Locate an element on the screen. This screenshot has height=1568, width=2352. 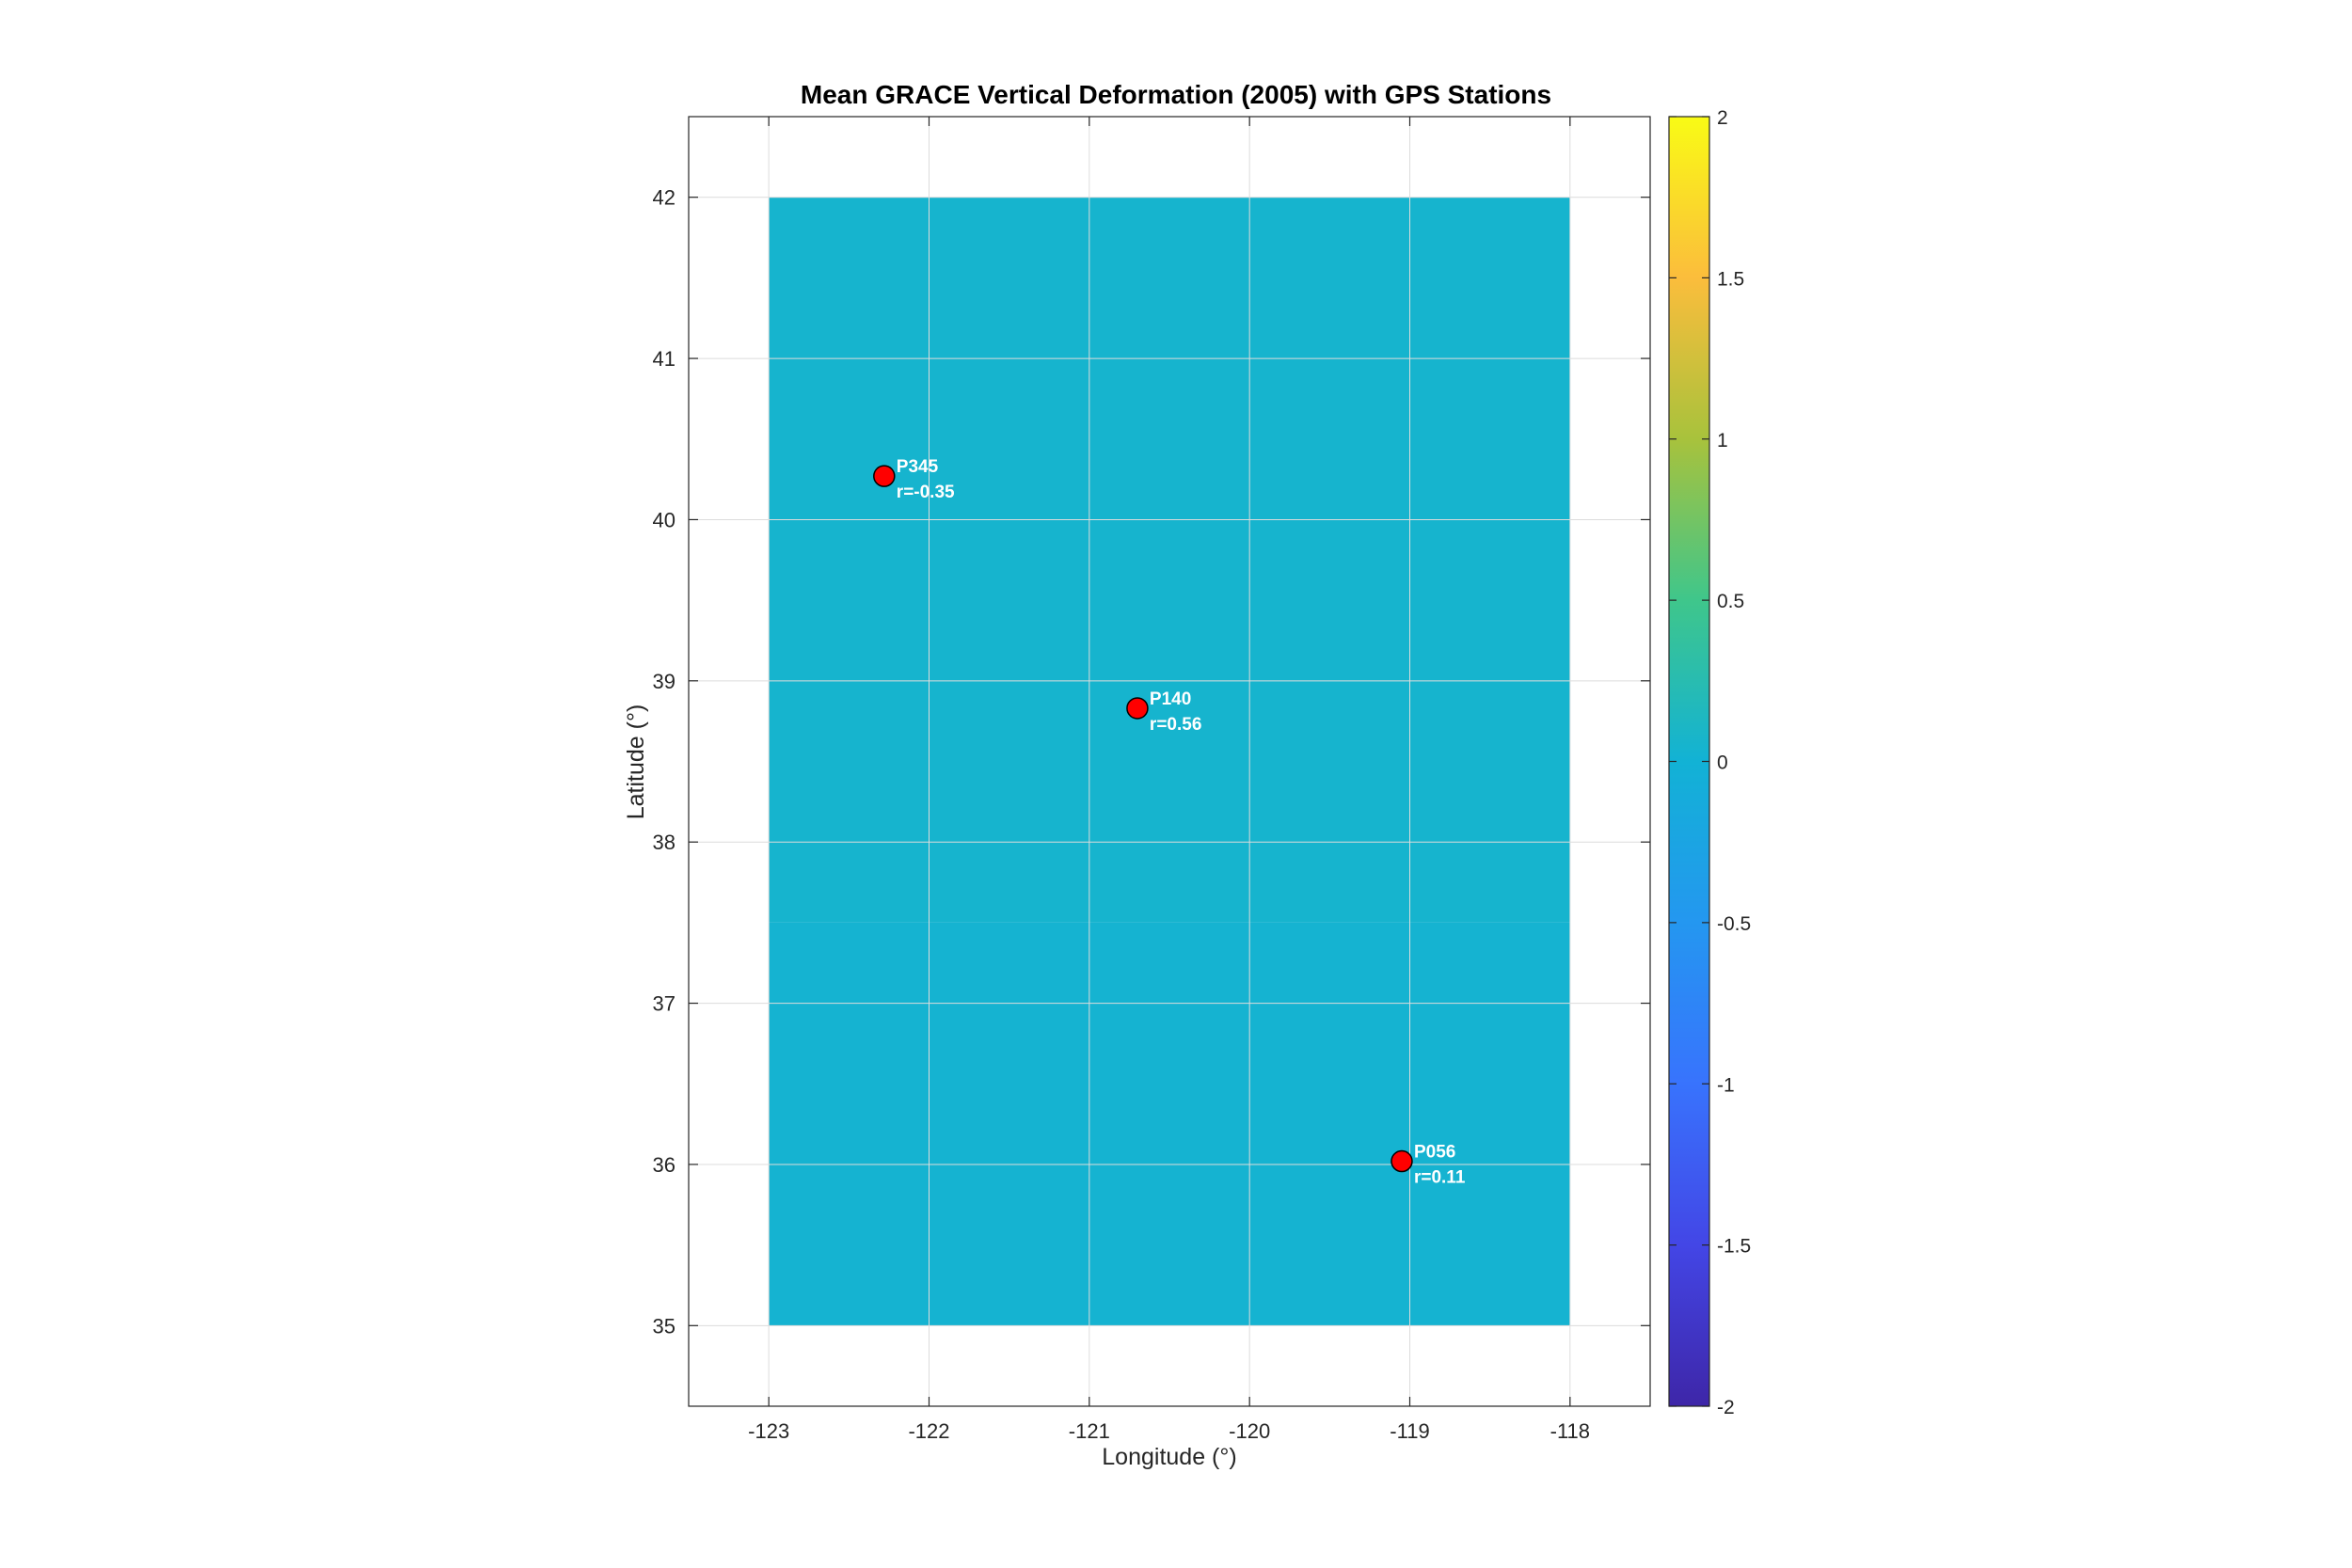
gps-stations: P345 r=-0.35 P140 r=0.56 P056 r=0.11 is located at coordinates (1169, 823).